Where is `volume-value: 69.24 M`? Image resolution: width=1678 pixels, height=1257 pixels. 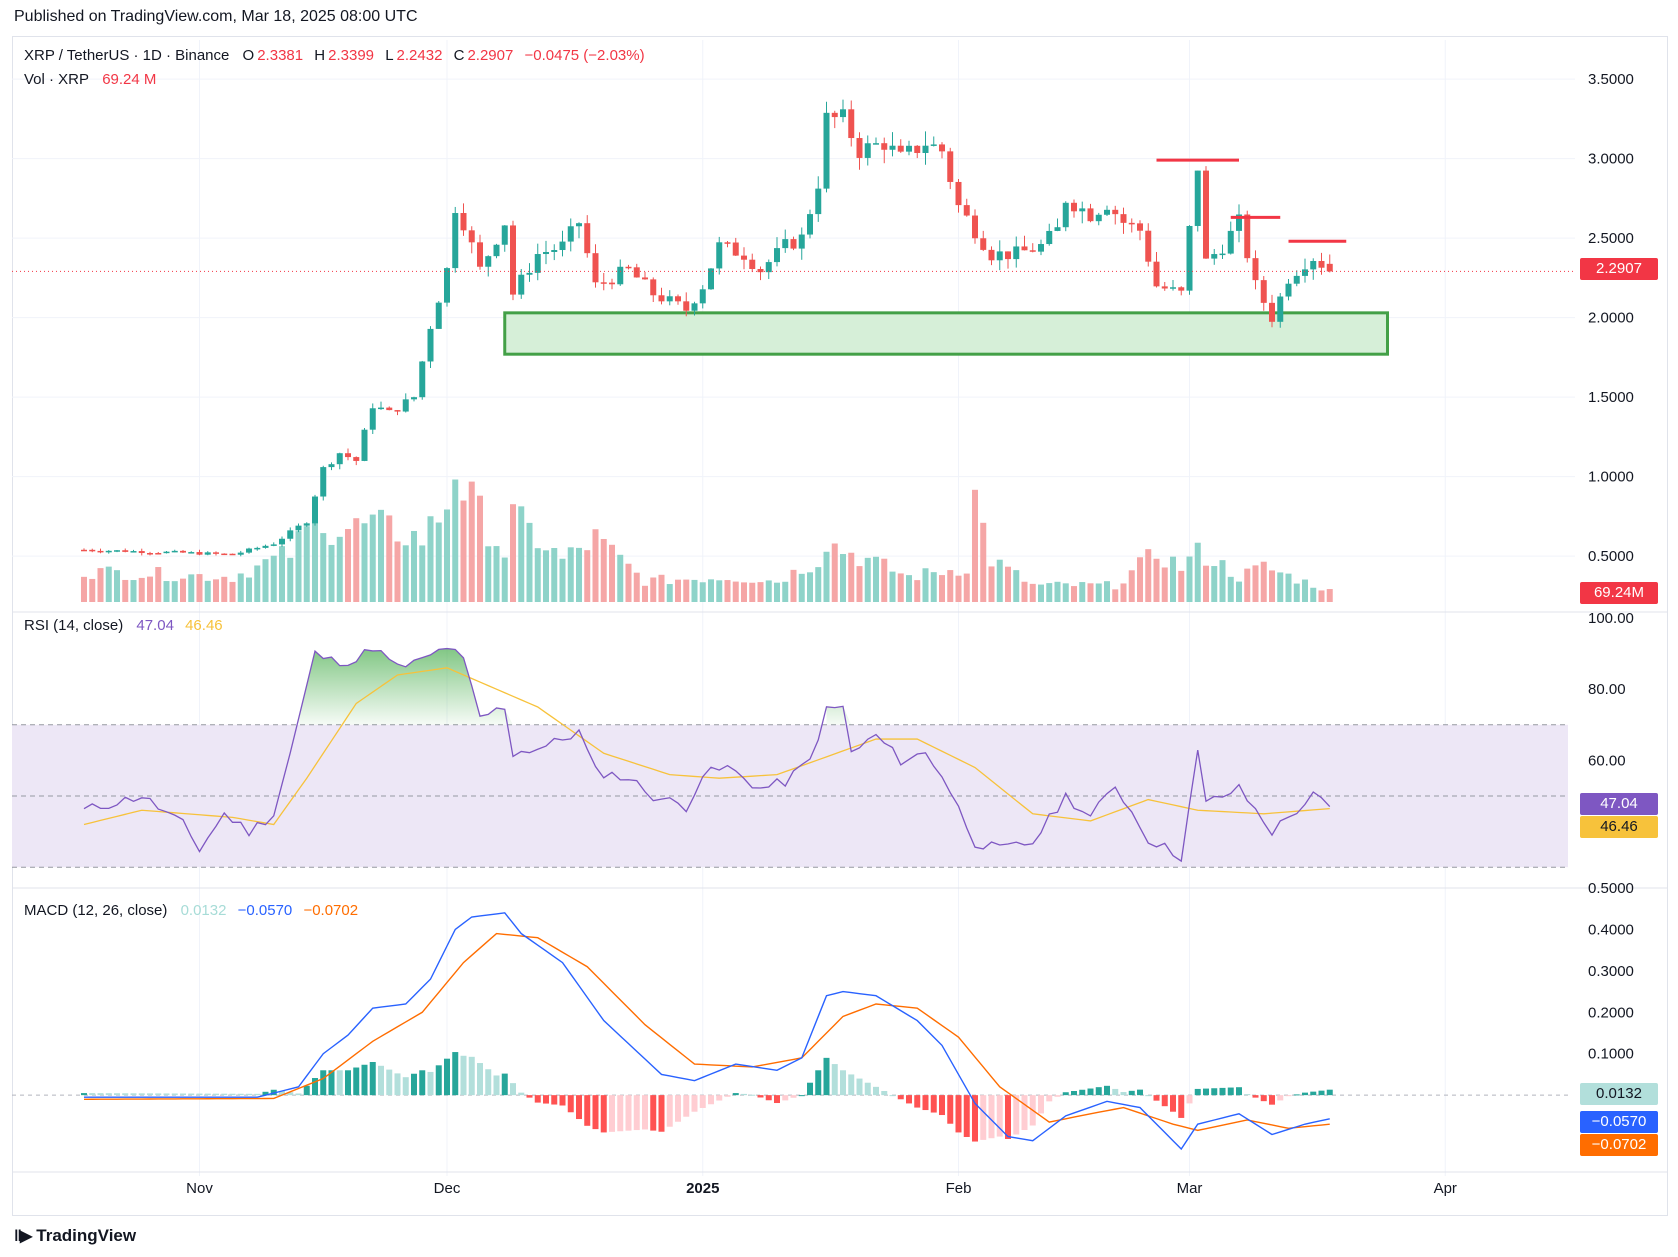
volume-value: 69.24 M is located at coordinates (129, 79).